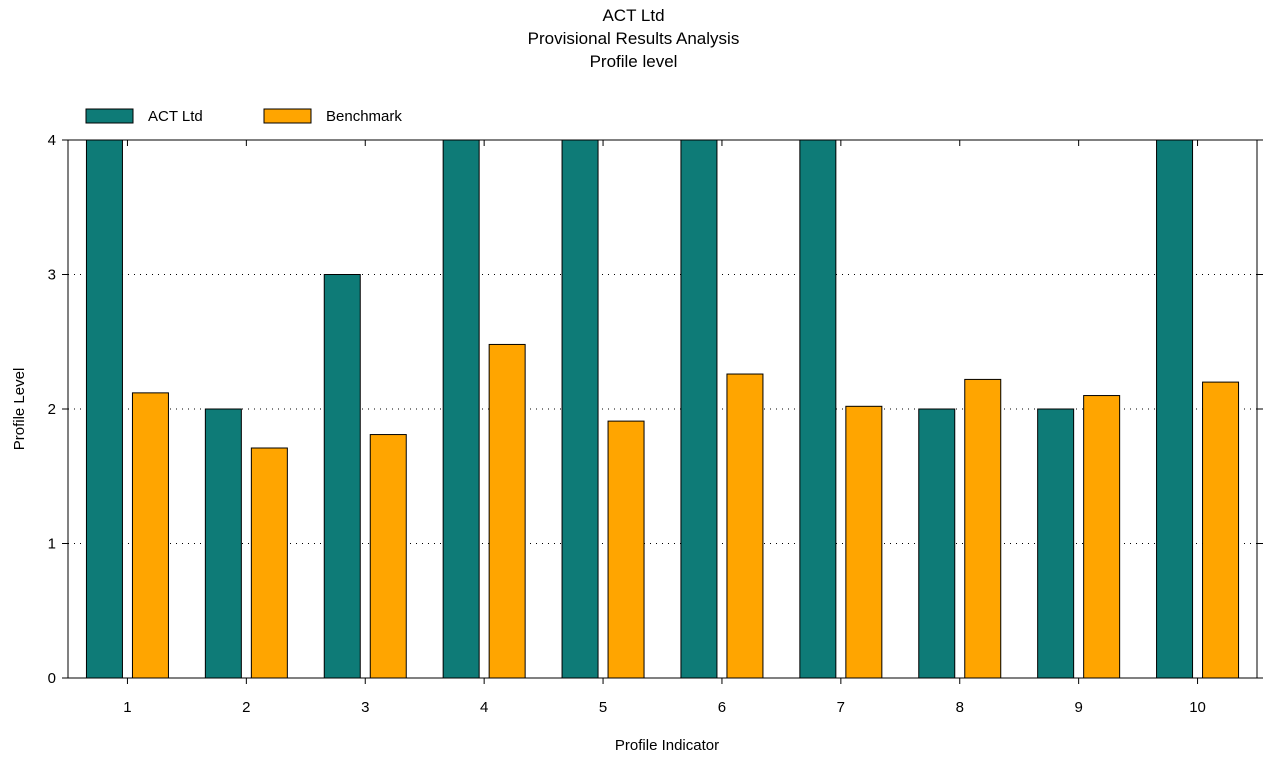  What do you see at coordinates (603, 707) in the screenshot?
I see `x-tick-label: 5` at bounding box center [603, 707].